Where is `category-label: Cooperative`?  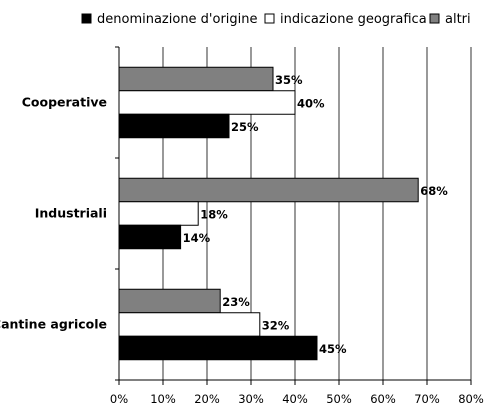
category-label: Cooperative is located at coordinates (64, 102).